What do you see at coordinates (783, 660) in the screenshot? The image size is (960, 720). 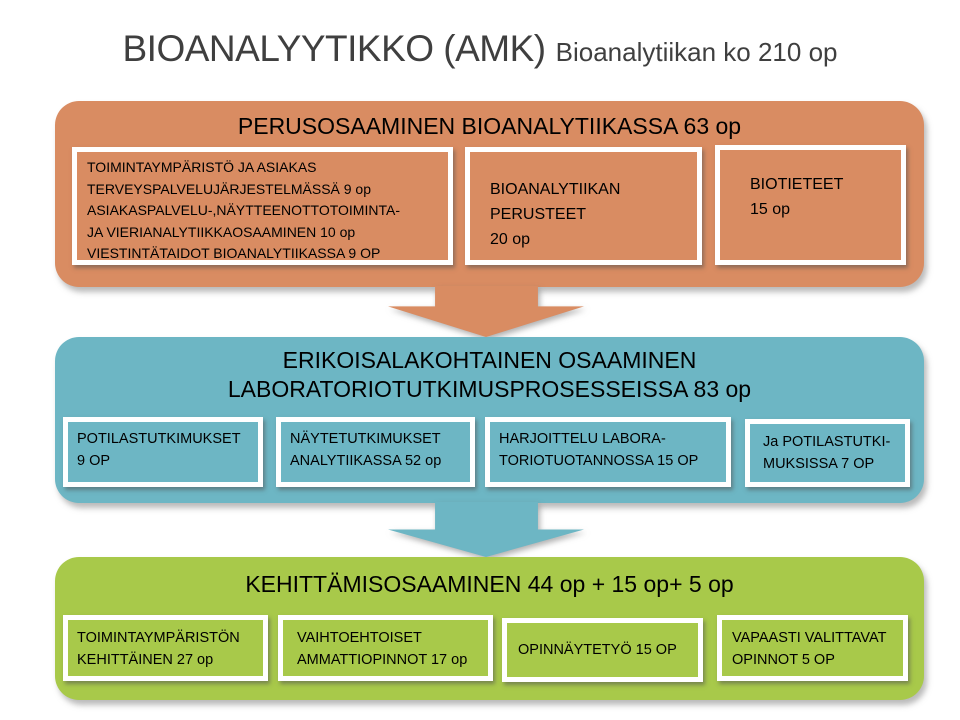 I see `course-box-line: OPINNOT 5 OP` at bounding box center [783, 660].